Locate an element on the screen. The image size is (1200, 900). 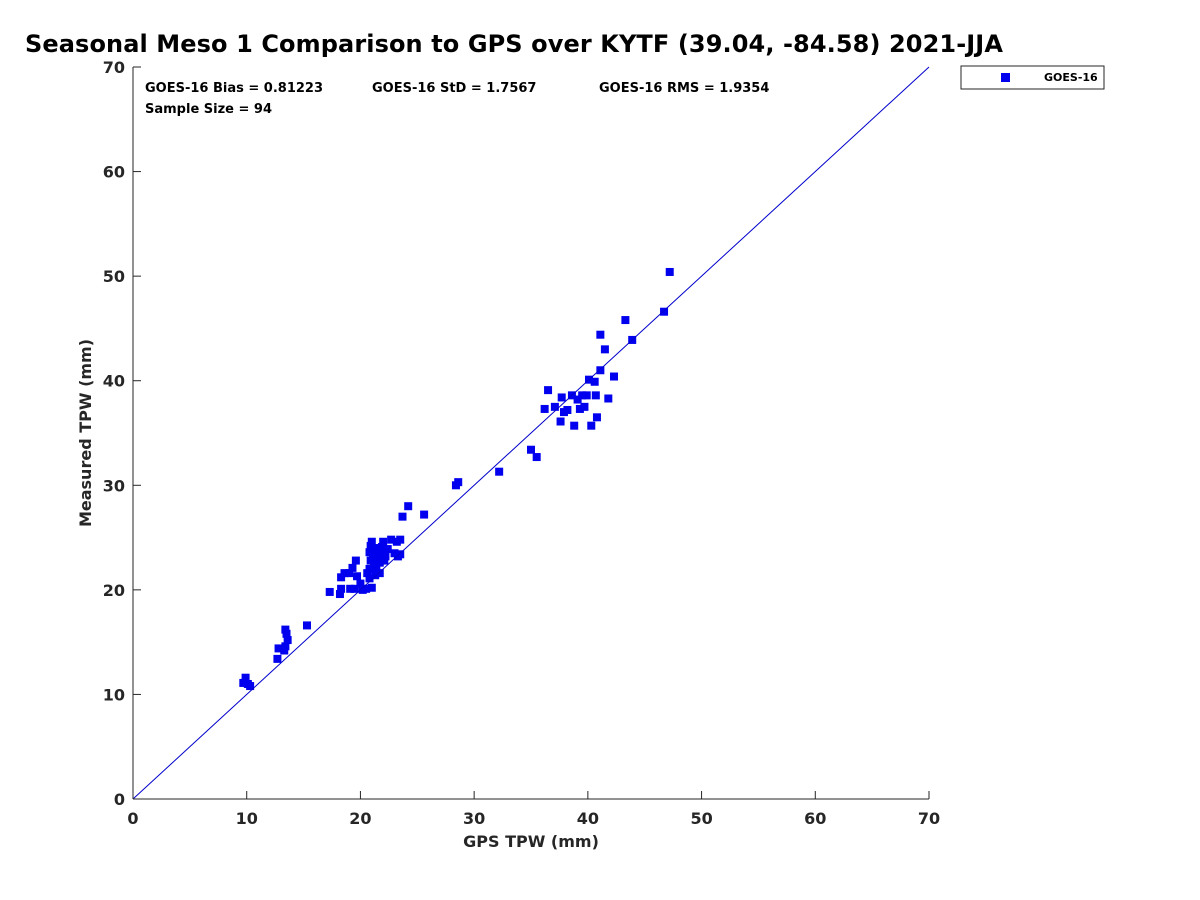
legend: GOES-16 is located at coordinates (1032, 77).